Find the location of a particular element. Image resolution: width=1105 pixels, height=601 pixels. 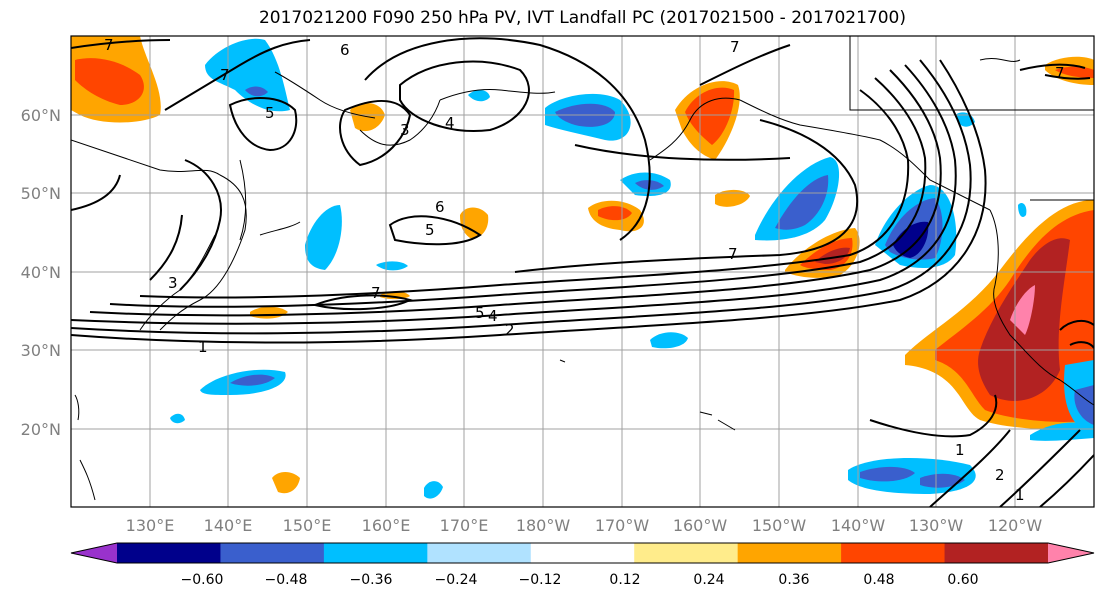

lon-label: 170°E is located at coordinates (464, 525).